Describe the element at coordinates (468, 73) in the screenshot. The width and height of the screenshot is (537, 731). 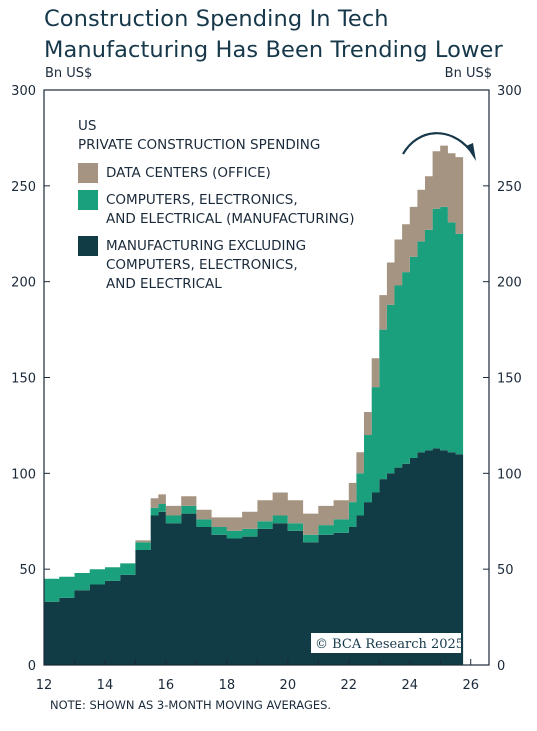
I see `y-axis-unit-right: Bn US$` at that location.